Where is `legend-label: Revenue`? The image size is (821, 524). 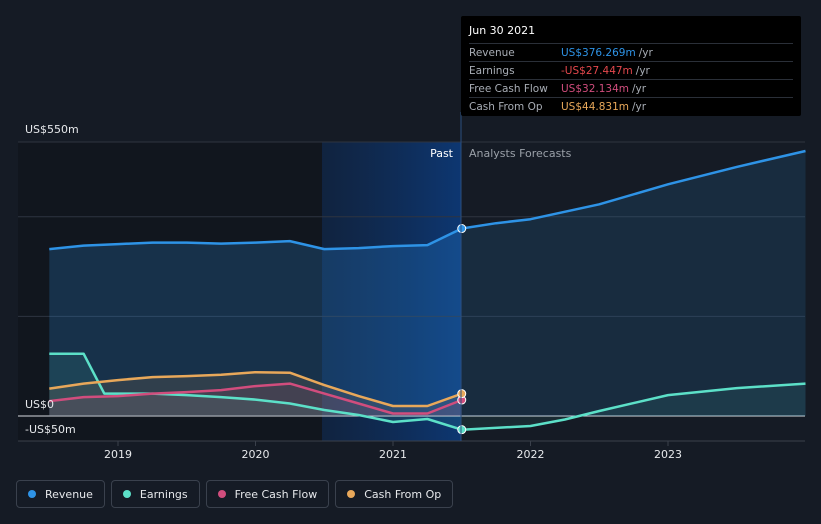 legend-label: Revenue is located at coordinates (69, 494).